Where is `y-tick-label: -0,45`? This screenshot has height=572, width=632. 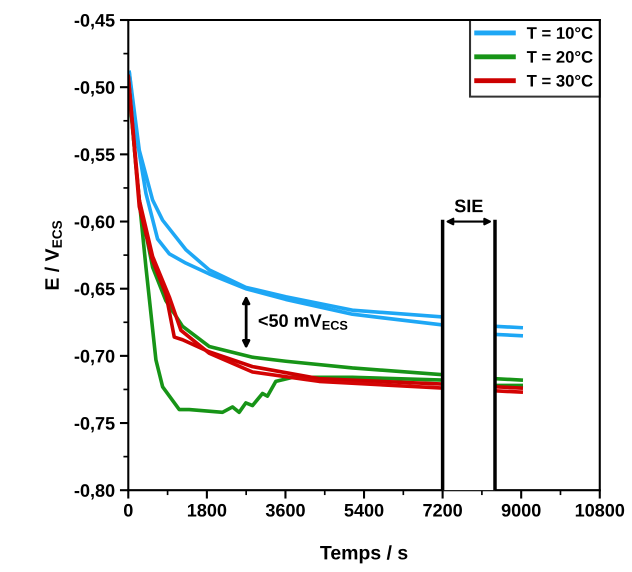
y-tick-label: -0,45 is located at coordinates (94, 22).